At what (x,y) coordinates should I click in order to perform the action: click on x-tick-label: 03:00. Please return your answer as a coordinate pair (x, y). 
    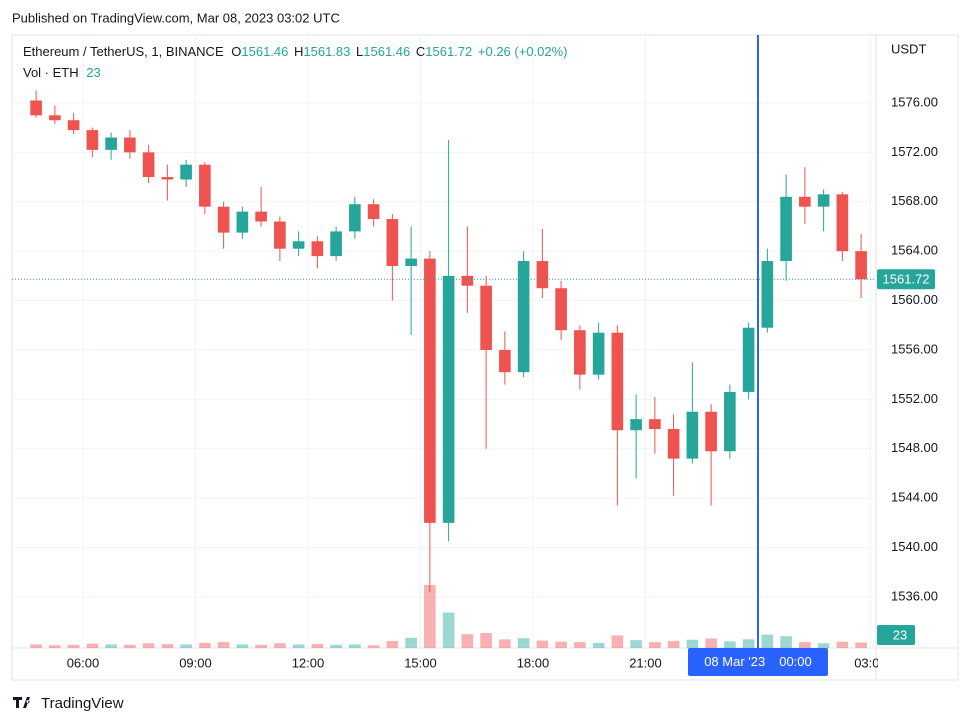
    Looking at the image, I should click on (870, 662).